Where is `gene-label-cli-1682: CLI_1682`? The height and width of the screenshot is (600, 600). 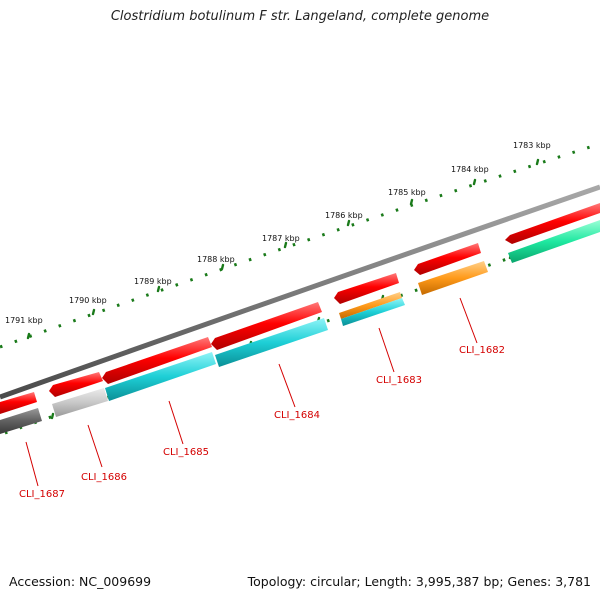
gene-label-cli-1682: CLI_1682 is located at coordinates (482, 350).